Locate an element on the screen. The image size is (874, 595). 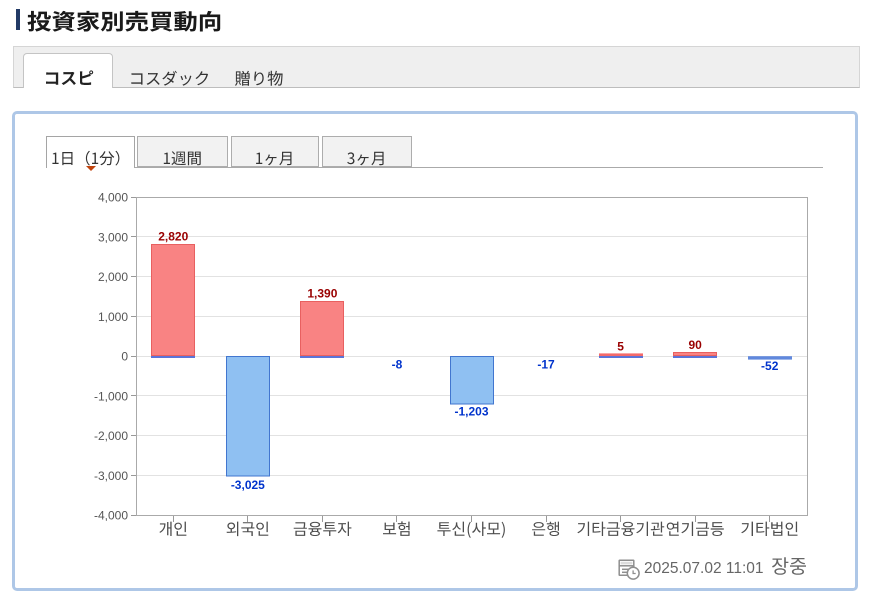
svg-text: 3,000 is located at coordinates (113, 237).